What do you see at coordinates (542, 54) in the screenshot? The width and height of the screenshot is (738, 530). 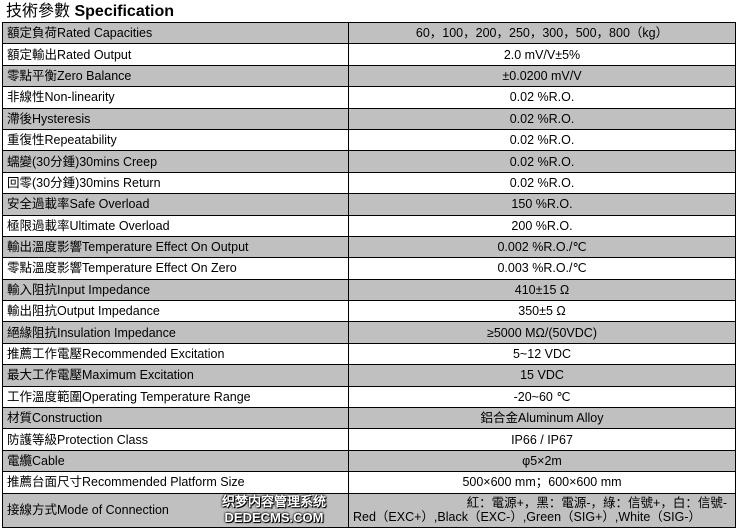 I see `spec-value: 2.0 mV/V±5%` at bounding box center [542, 54].